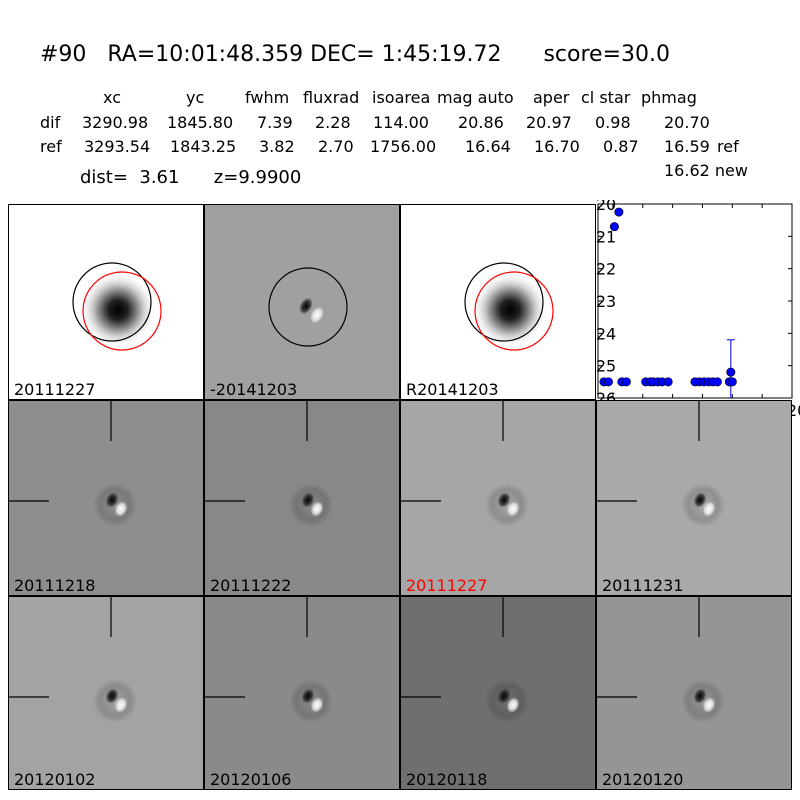 The image size is (800, 800). What do you see at coordinates (333, 122) in the screenshot?
I see `cell-dif-fluxrad: 2.28` at bounding box center [333, 122].